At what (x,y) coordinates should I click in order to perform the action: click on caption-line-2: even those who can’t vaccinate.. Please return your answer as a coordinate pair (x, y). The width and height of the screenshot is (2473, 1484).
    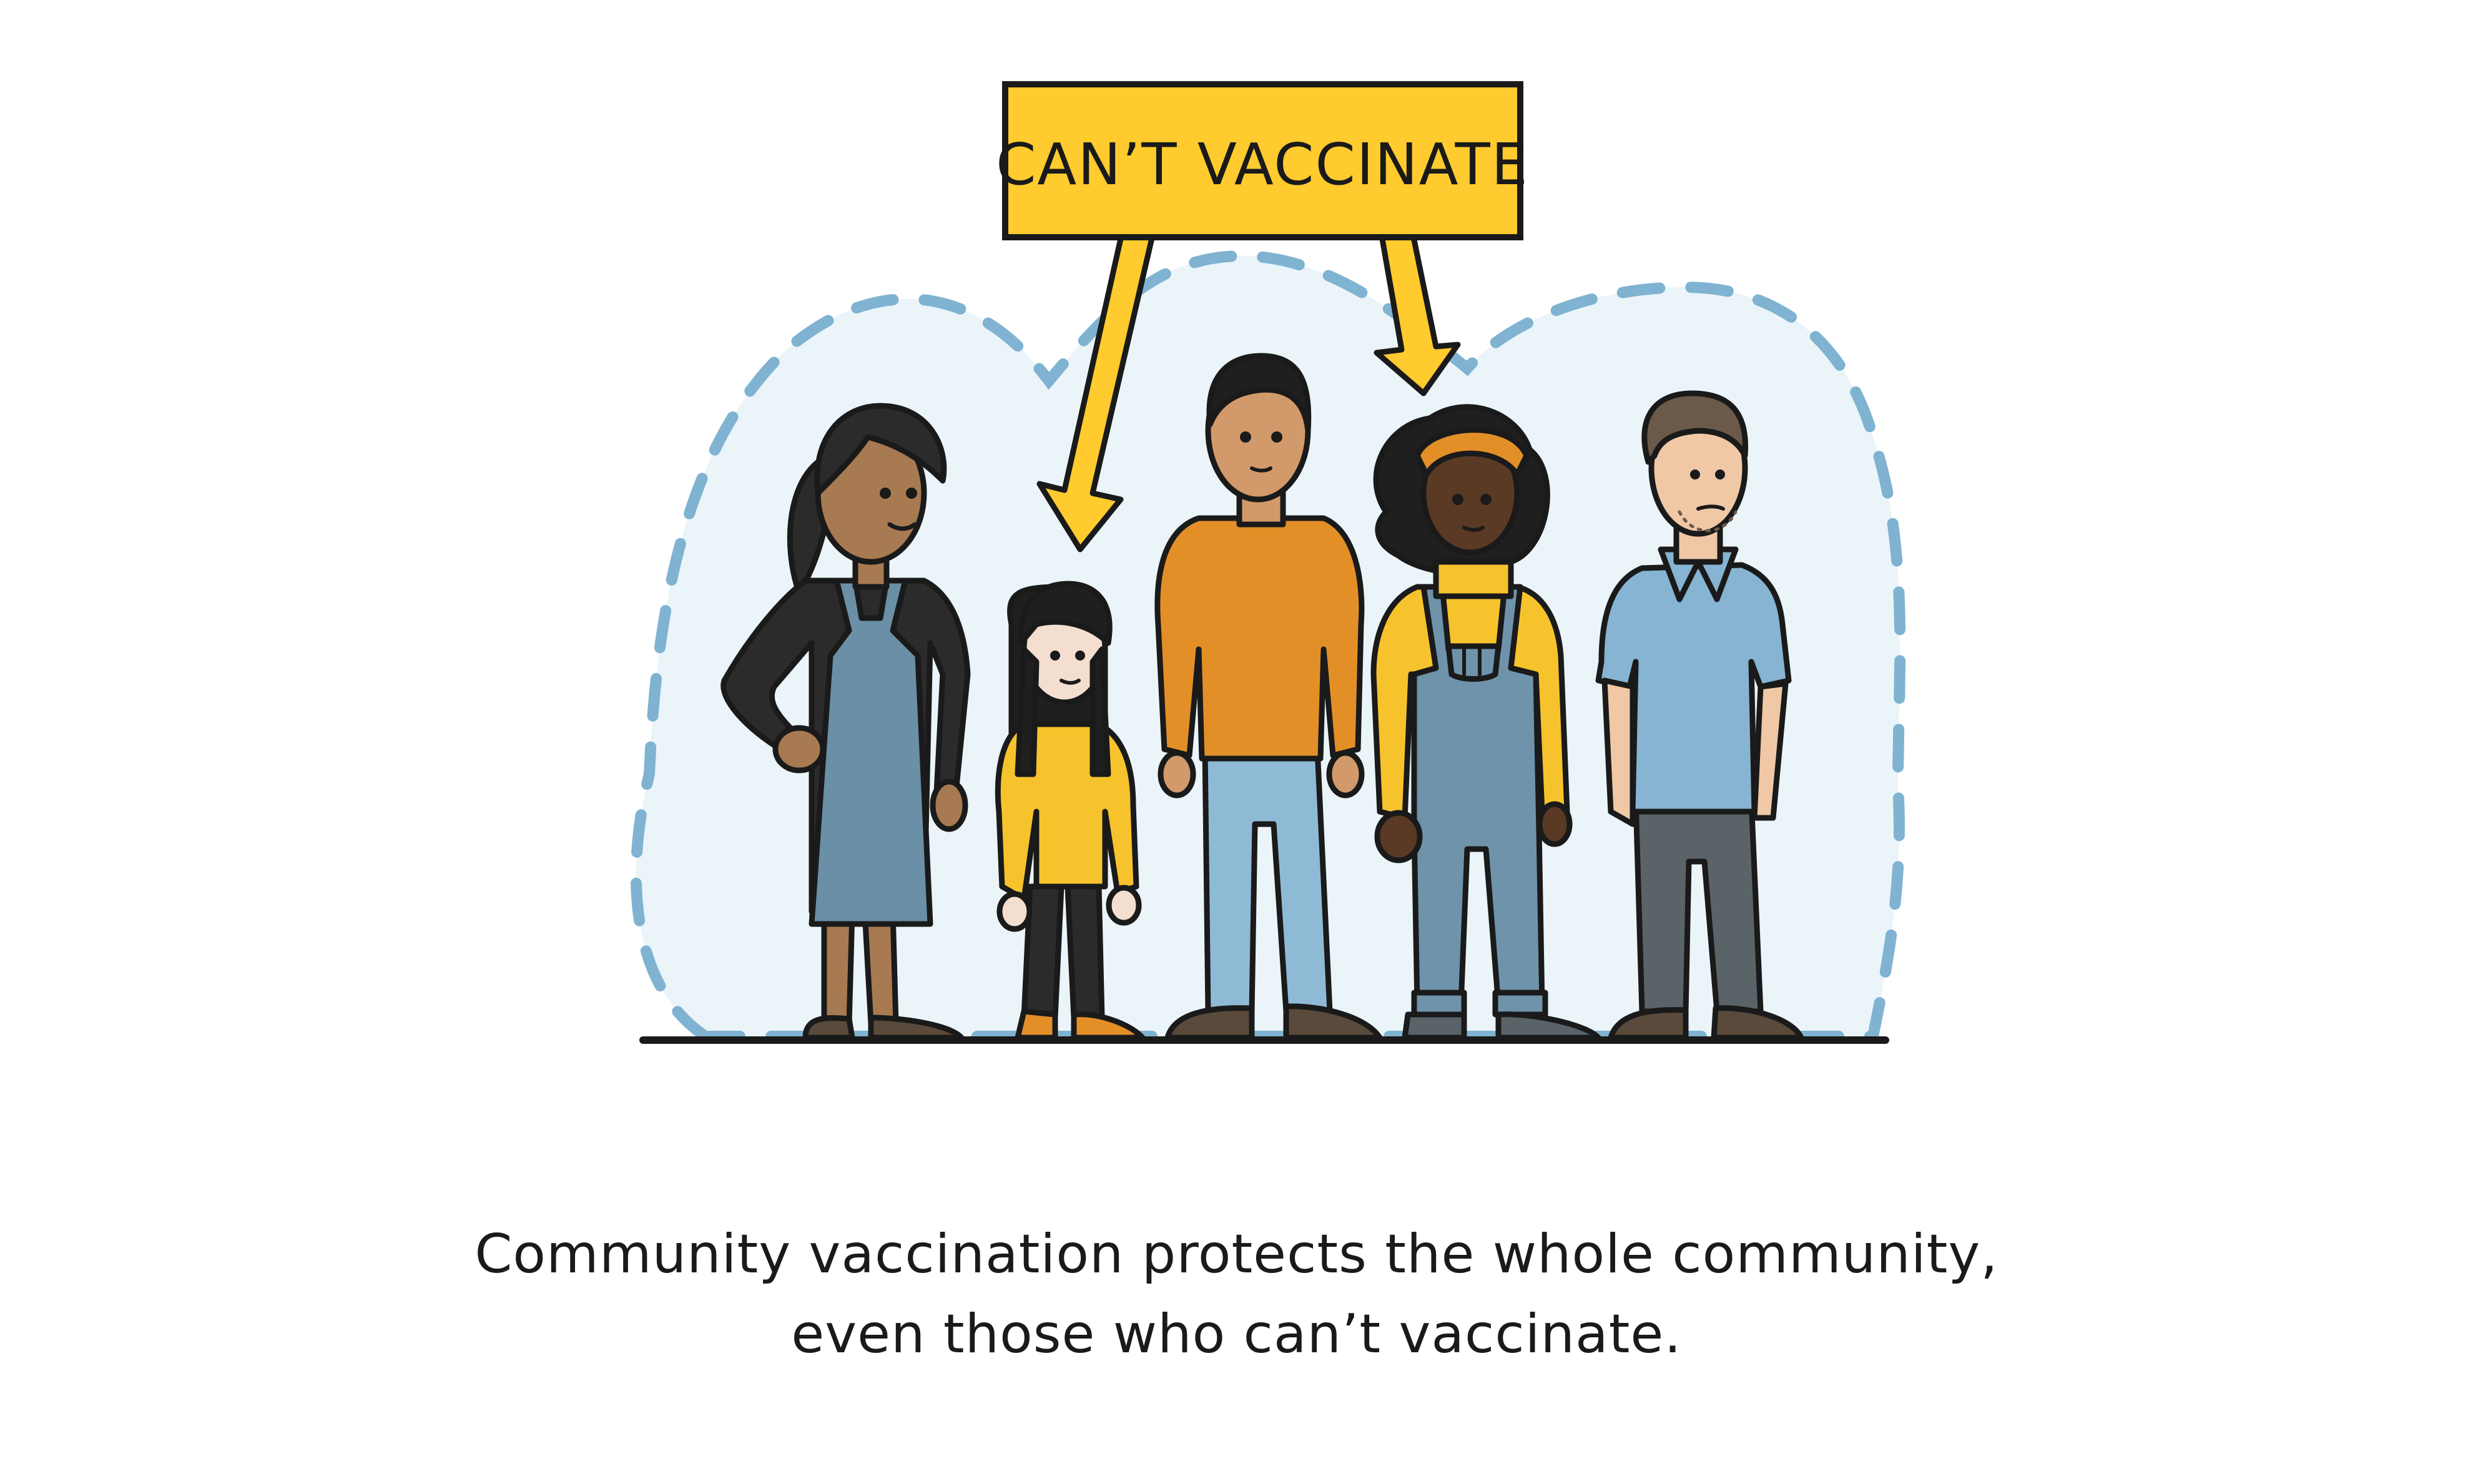
    Looking at the image, I should click on (1236, 1334).